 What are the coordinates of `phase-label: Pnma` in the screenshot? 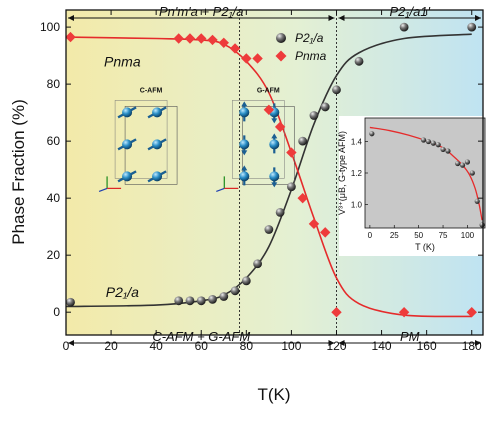 It's located at (122, 61).